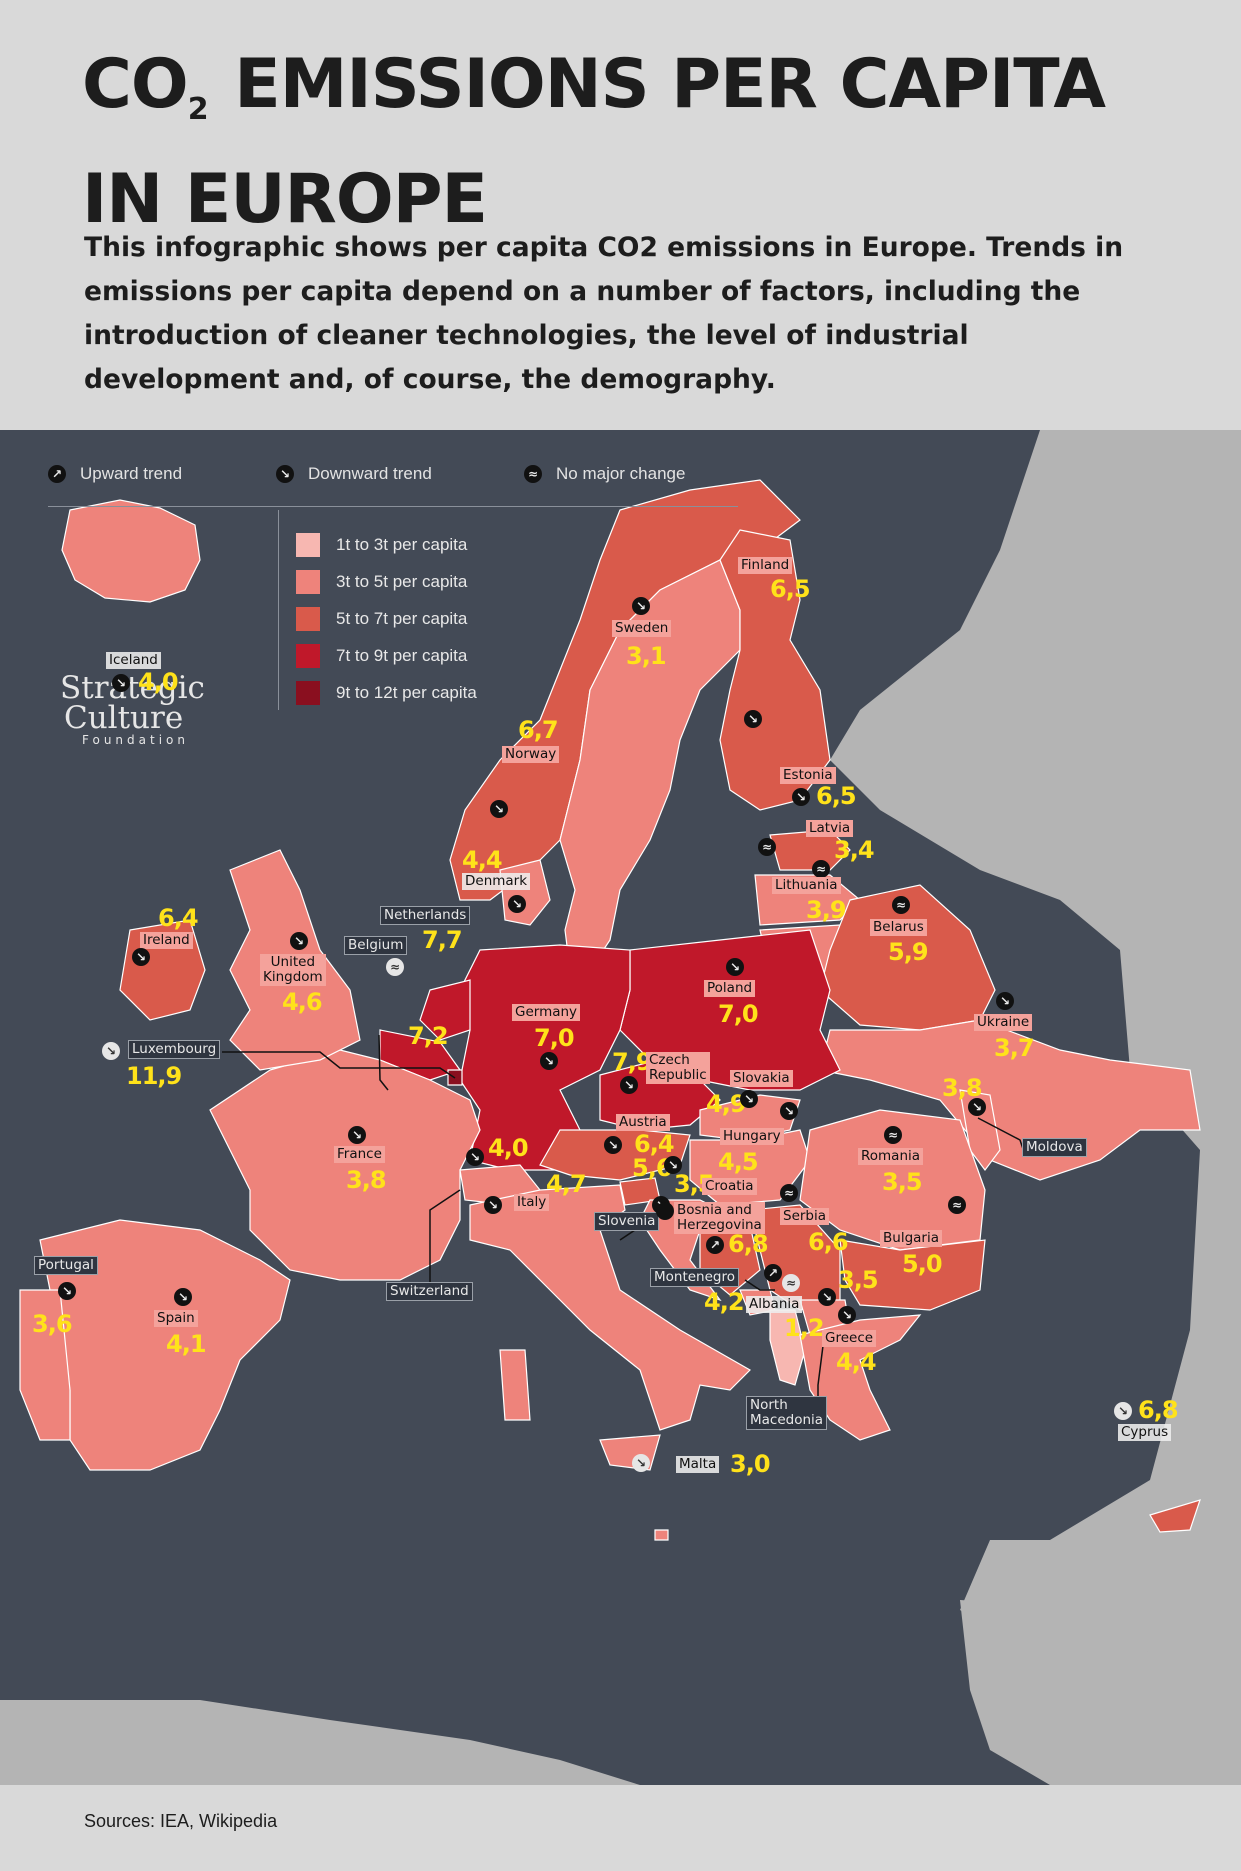  Describe the element at coordinates (646, 656) in the screenshot. I see `sweden-value: 3,1` at that location.